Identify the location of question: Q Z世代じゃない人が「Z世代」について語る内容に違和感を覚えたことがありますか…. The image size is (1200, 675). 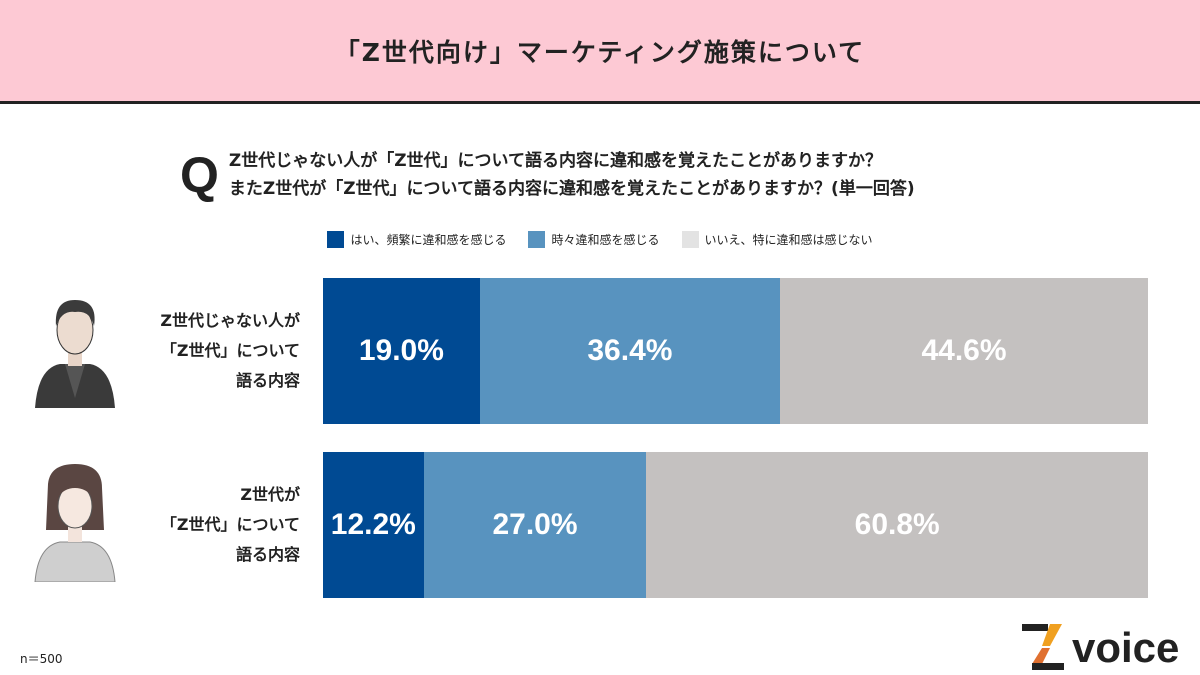
(547, 175).